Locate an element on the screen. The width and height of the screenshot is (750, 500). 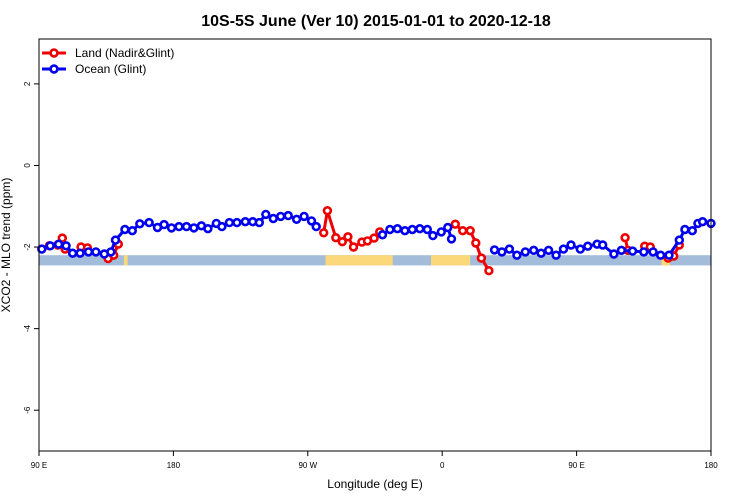
x-tick-label: 90 W is located at coordinates (307, 465).